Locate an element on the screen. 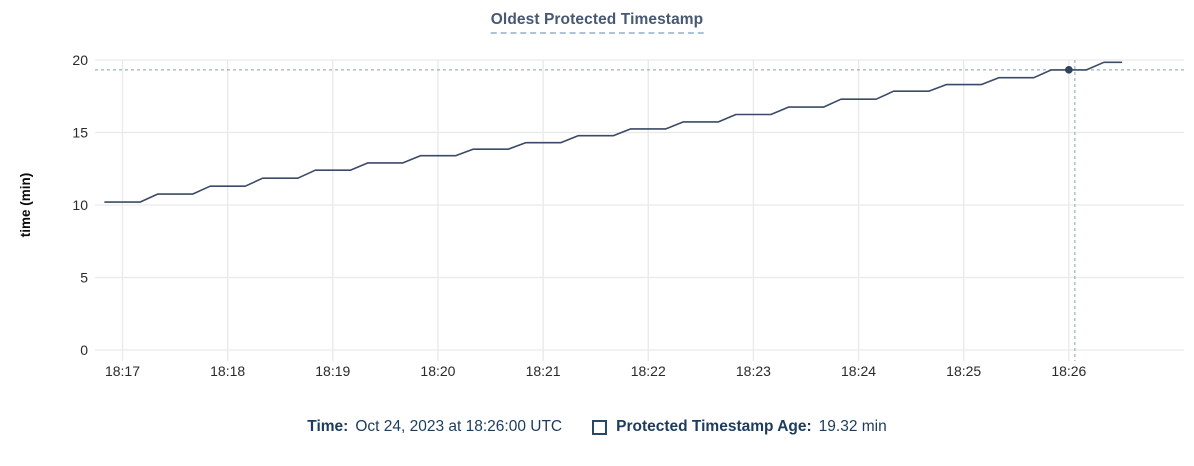 This screenshot has height=466, width=1194. x-tick-label: 18:23 is located at coordinates (753, 371).